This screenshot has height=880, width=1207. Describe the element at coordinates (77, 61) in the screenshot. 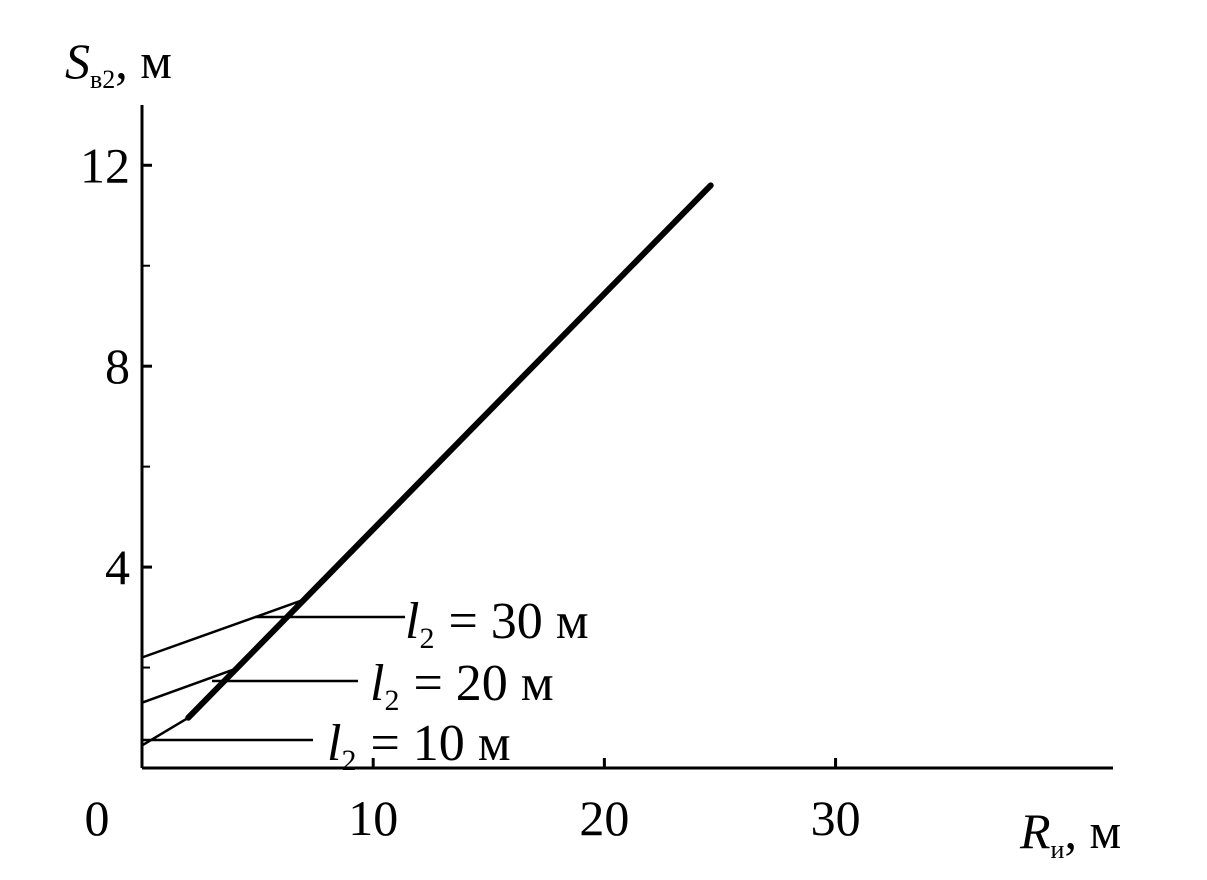

I see `axis-symbol: S` at that location.